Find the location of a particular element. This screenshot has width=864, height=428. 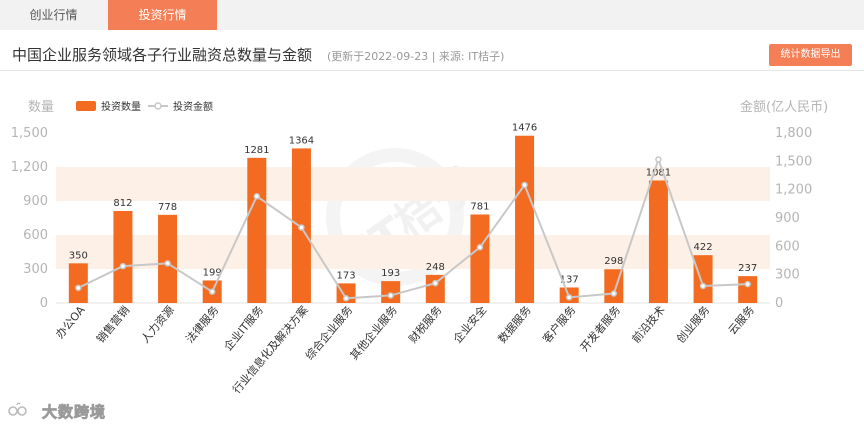

bar-value-label: 1364 is located at coordinates (301, 140).